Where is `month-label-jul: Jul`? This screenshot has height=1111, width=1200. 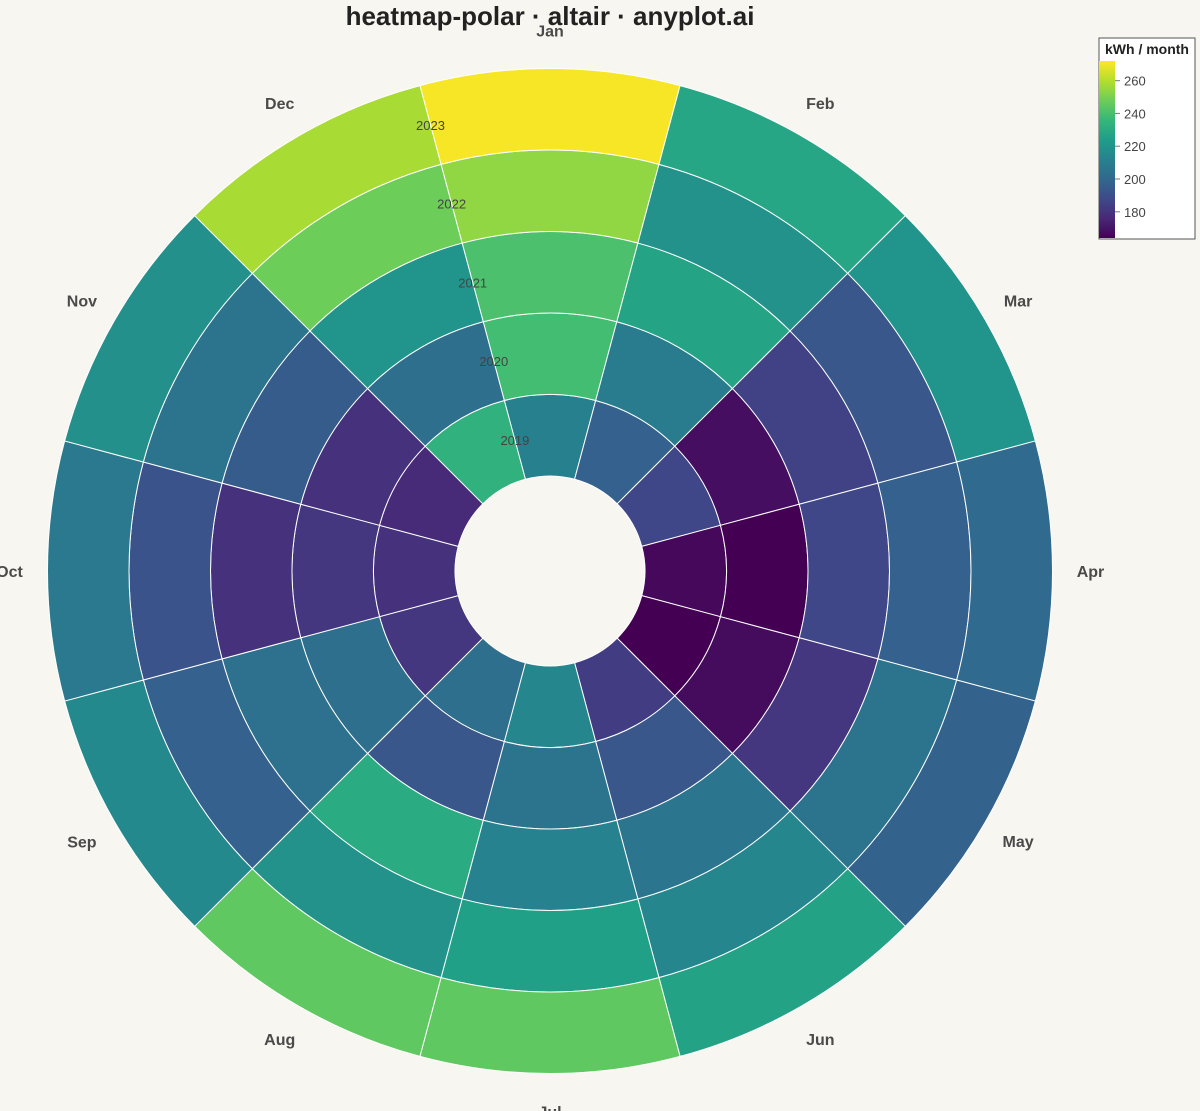 month-label-jul: Jul is located at coordinates (549, 1108).